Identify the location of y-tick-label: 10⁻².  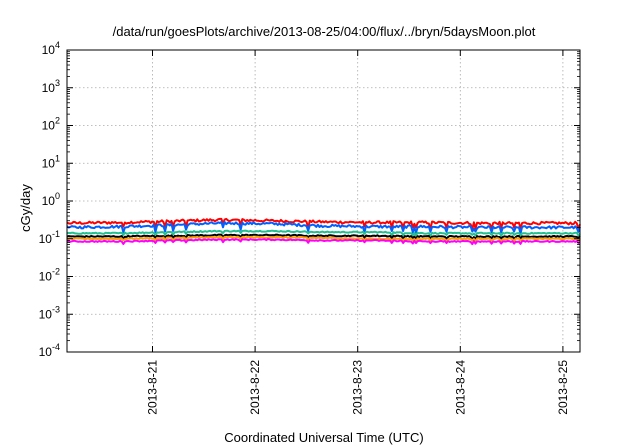
(49, 275).